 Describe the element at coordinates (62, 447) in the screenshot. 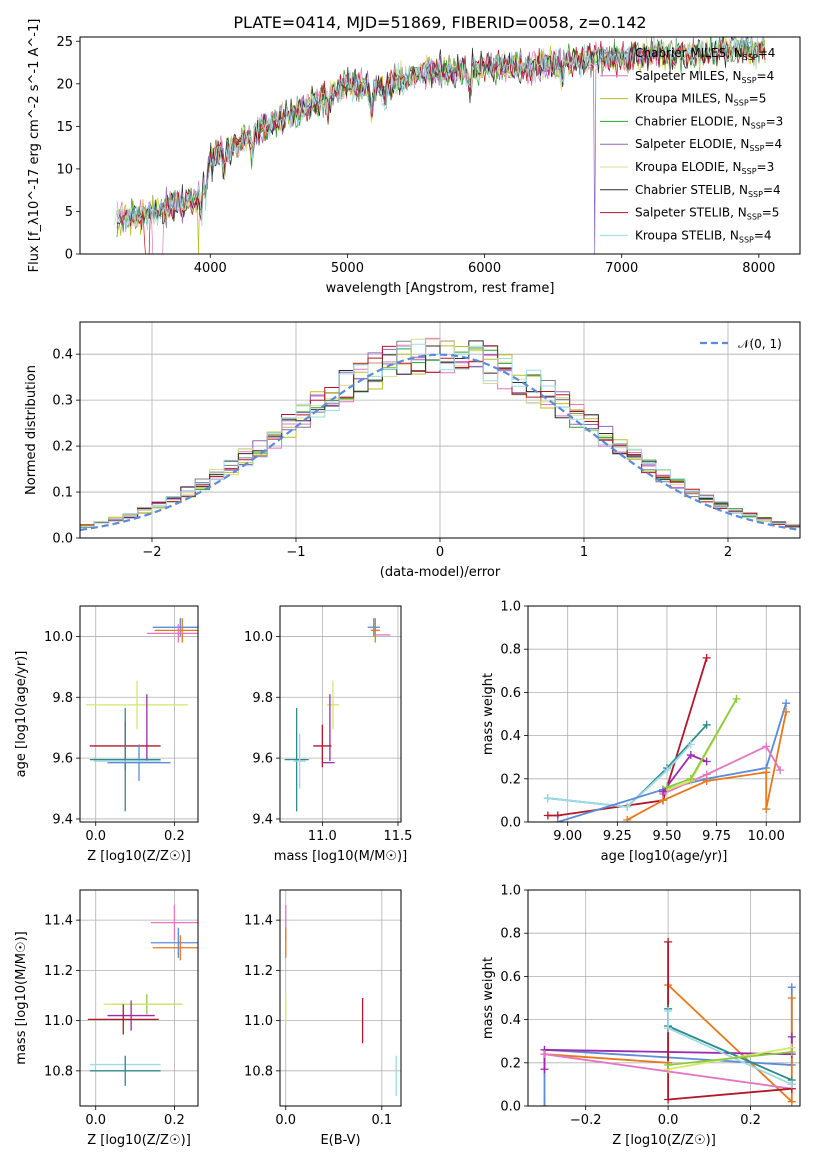

I see `residuals-ytick-label: 0.2` at that location.